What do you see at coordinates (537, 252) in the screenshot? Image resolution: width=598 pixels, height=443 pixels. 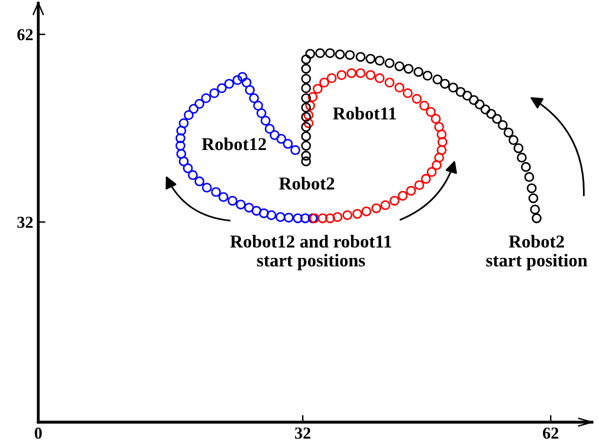 I see `annotation: Robot2 start position` at bounding box center [537, 252].